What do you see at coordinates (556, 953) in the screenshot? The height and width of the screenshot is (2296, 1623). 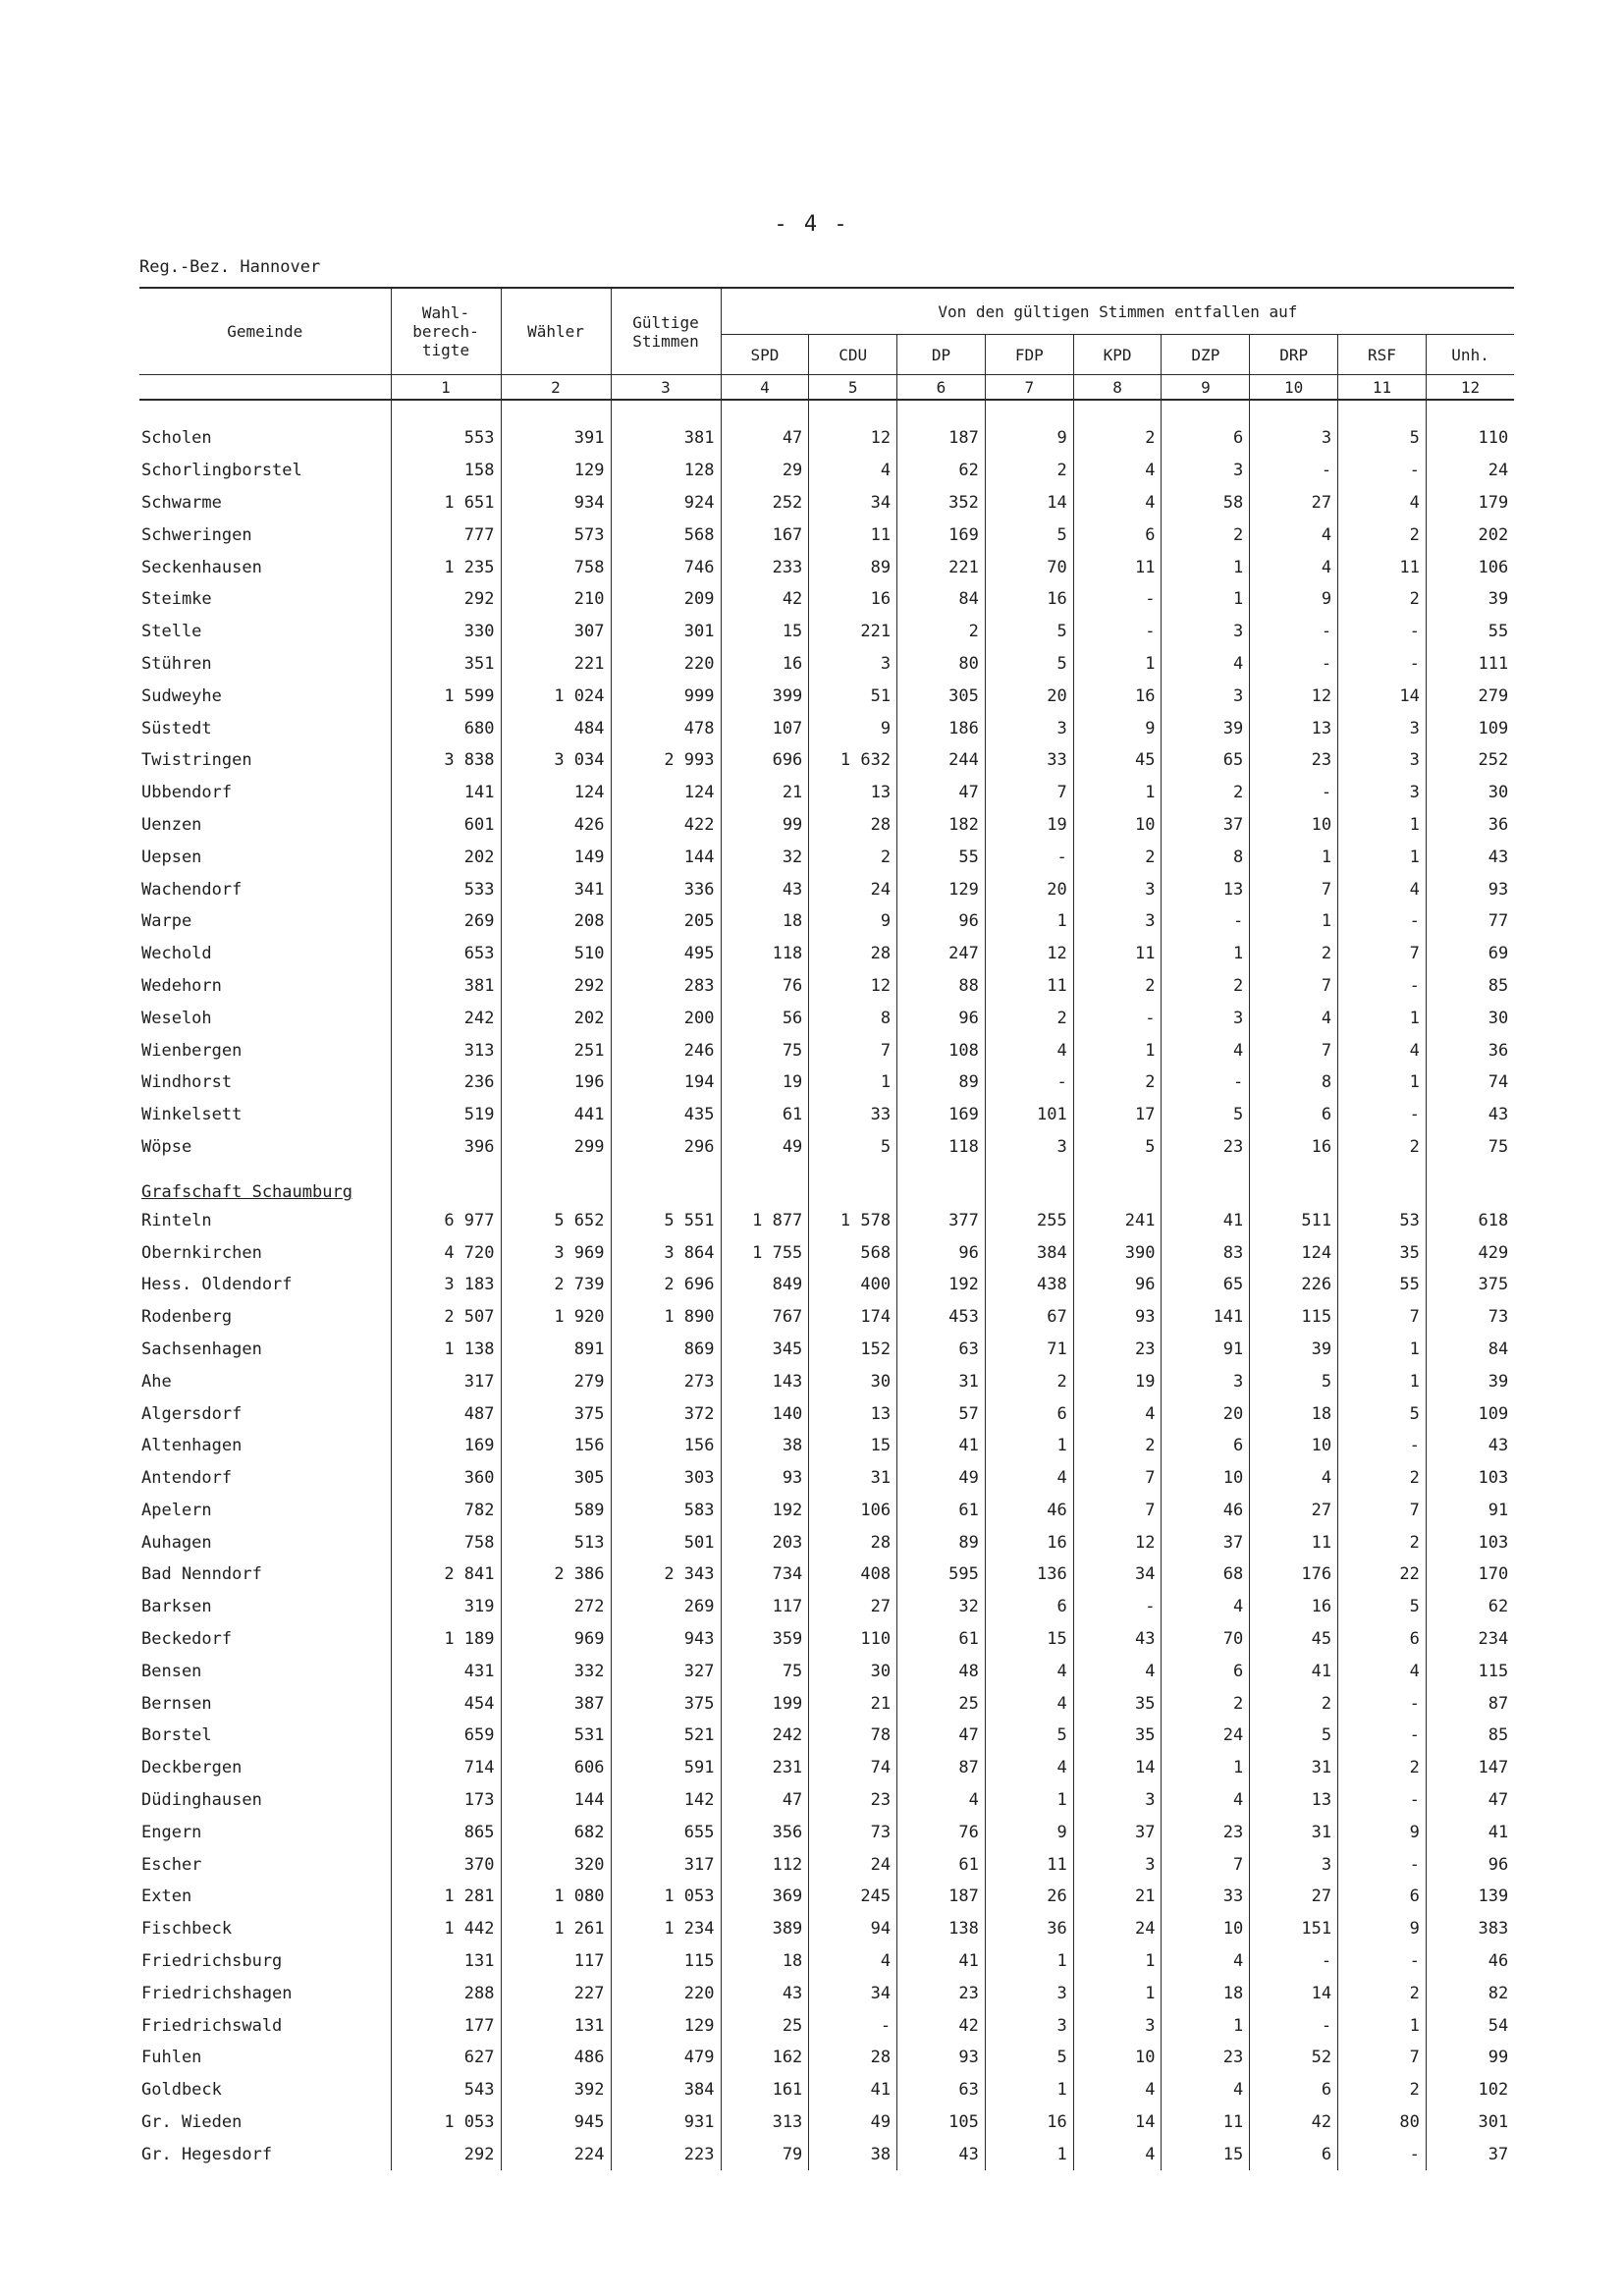 I see `cell-col-2: 510` at bounding box center [556, 953].